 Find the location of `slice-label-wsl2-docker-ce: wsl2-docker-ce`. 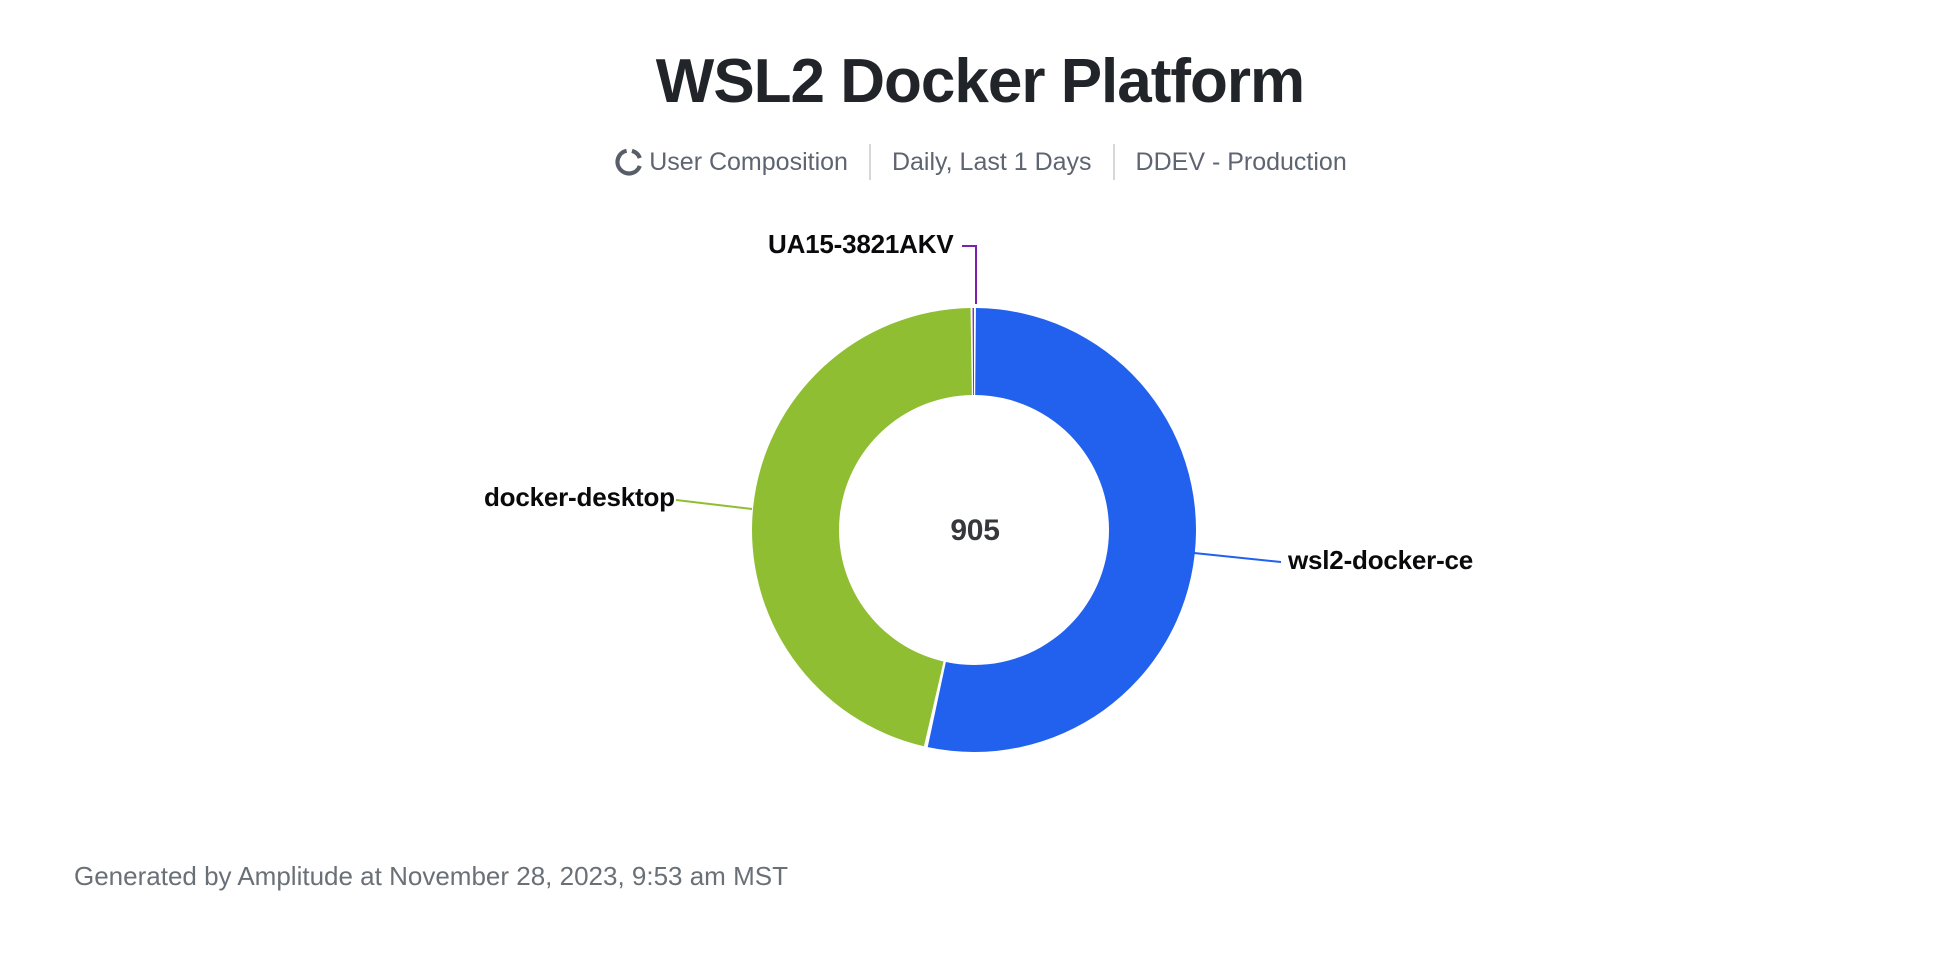

slice-label-wsl2-docker-ce: wsl2-docker-ce is located at coordinates (1381, 560).